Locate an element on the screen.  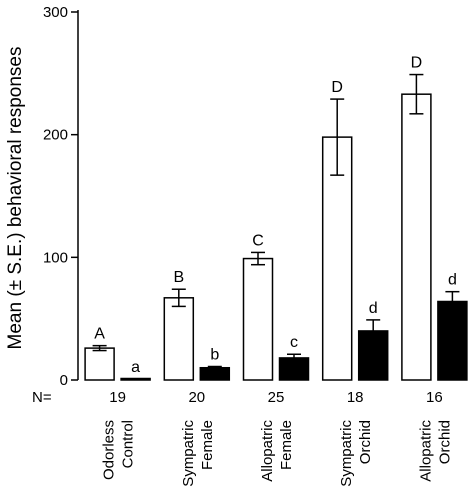
y-tick-label: 300 is located at coordinates (55, 12).